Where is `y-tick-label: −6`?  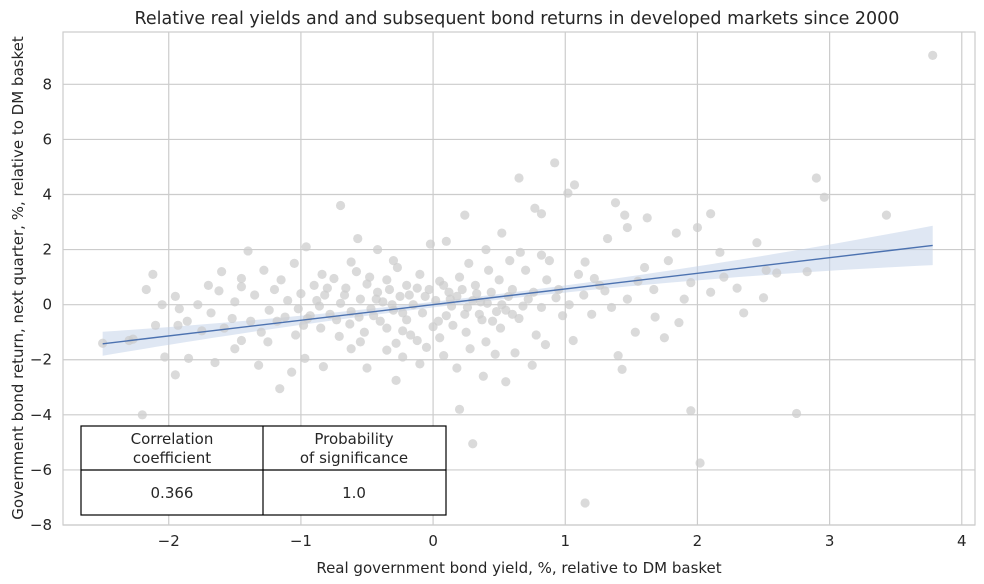
y-tick-label: −6 is located at coordinates (41, 470).